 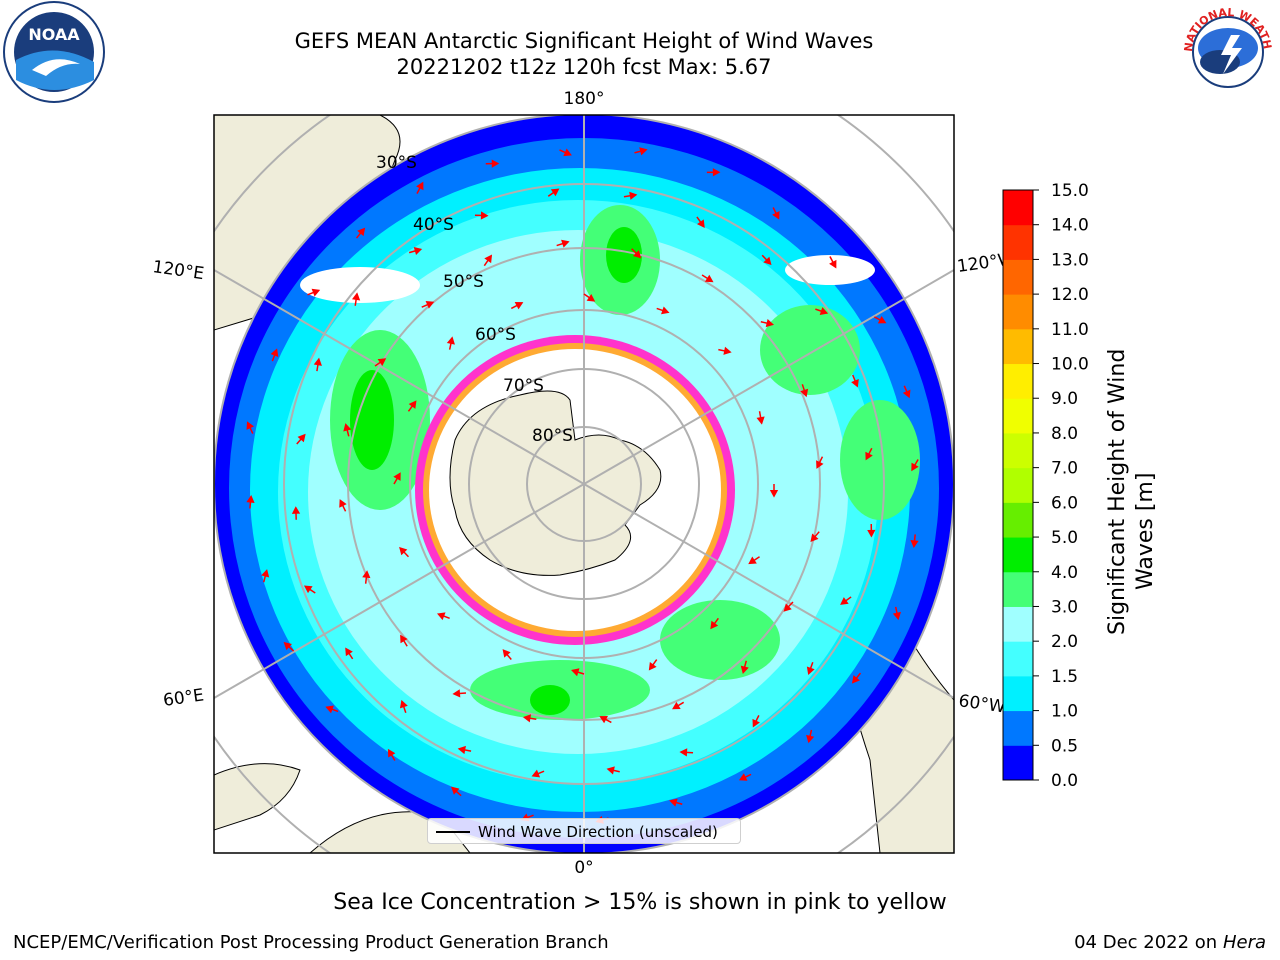 What do you see at coordinates (584, 831) in the screenshot?
I see `map-legend: Wind Wave Direction (unscaled)` at bounding box center [584, 831].